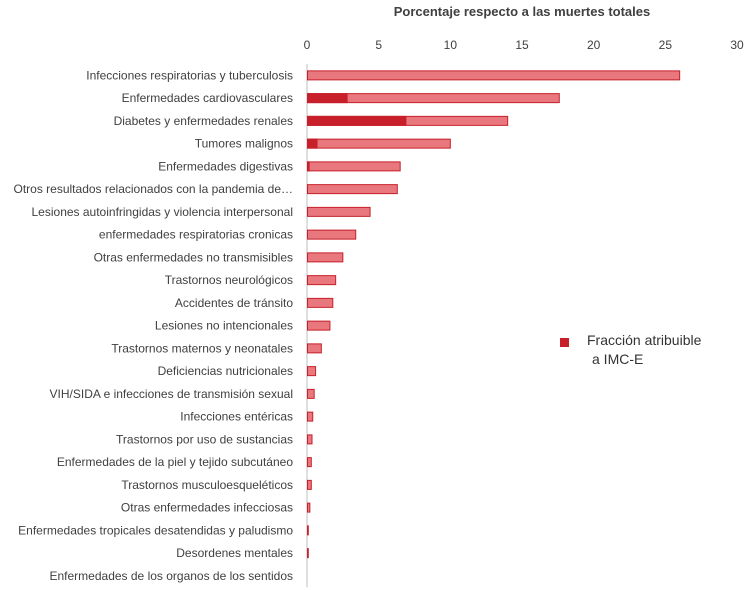 The image size is (745, 590). I want to click on category-label: Lesiones no intencionales, so click(224, 326).